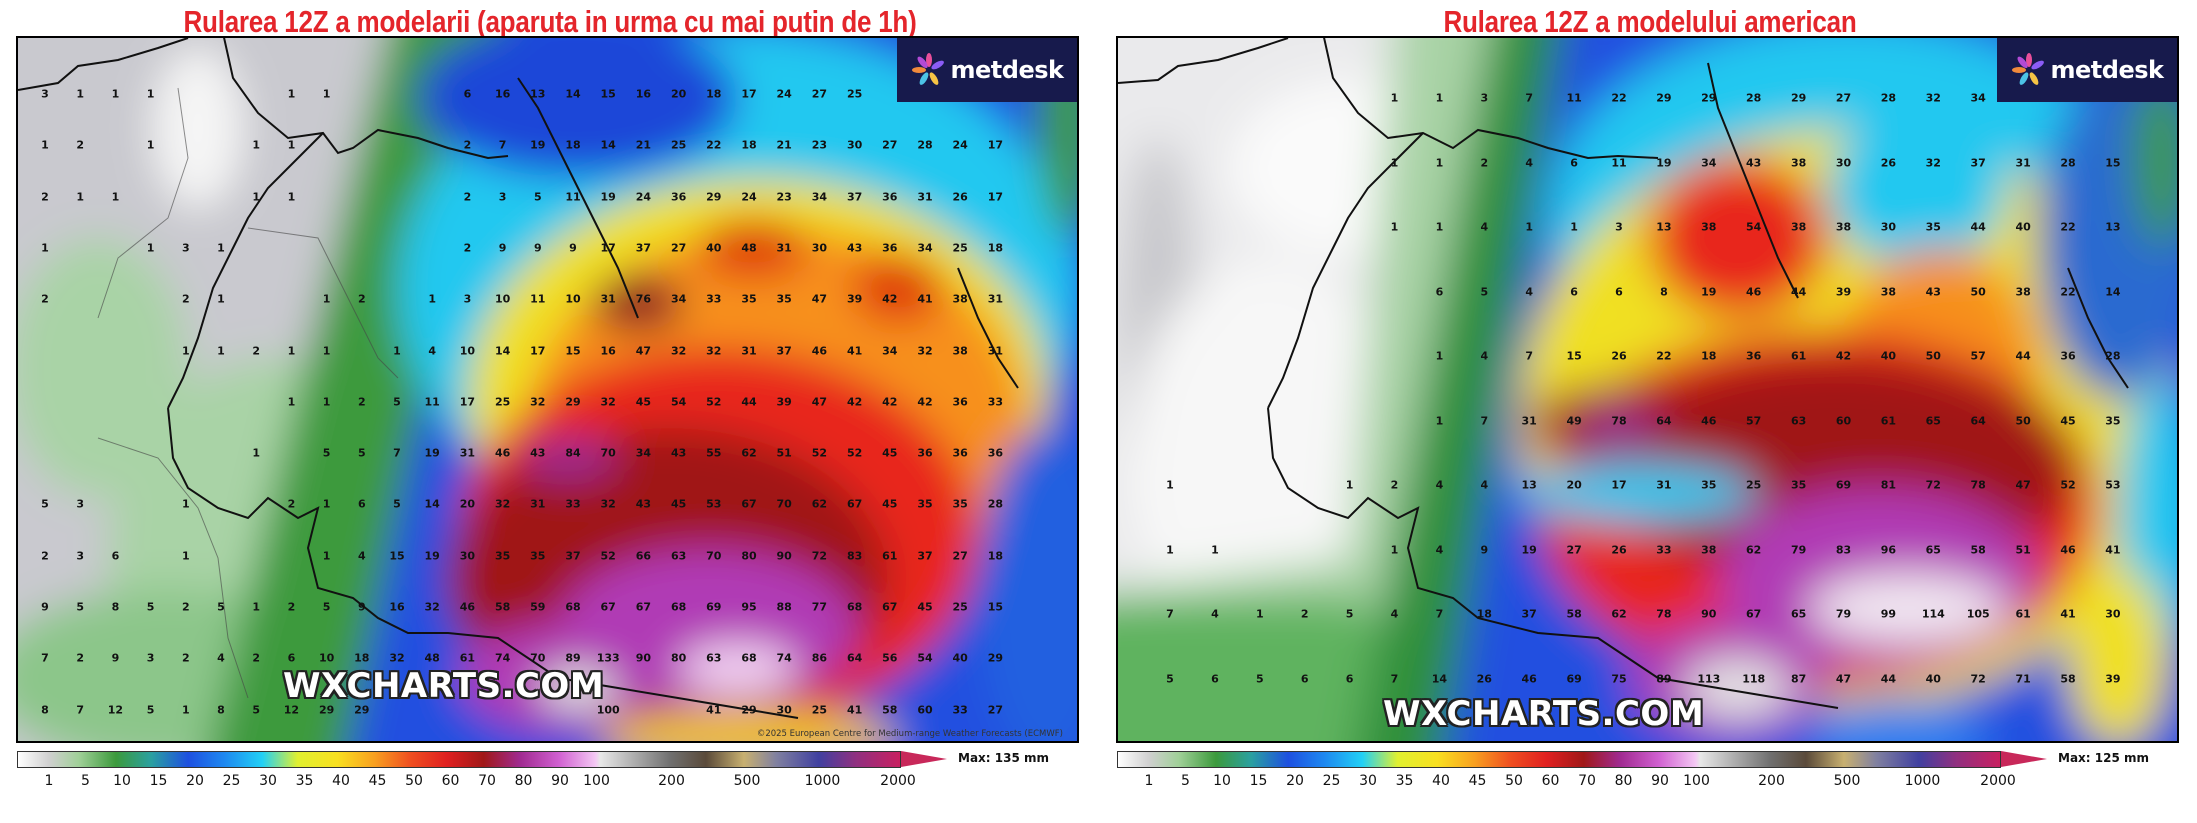  I want to click on precip-value: 35, so click(1798, 485).